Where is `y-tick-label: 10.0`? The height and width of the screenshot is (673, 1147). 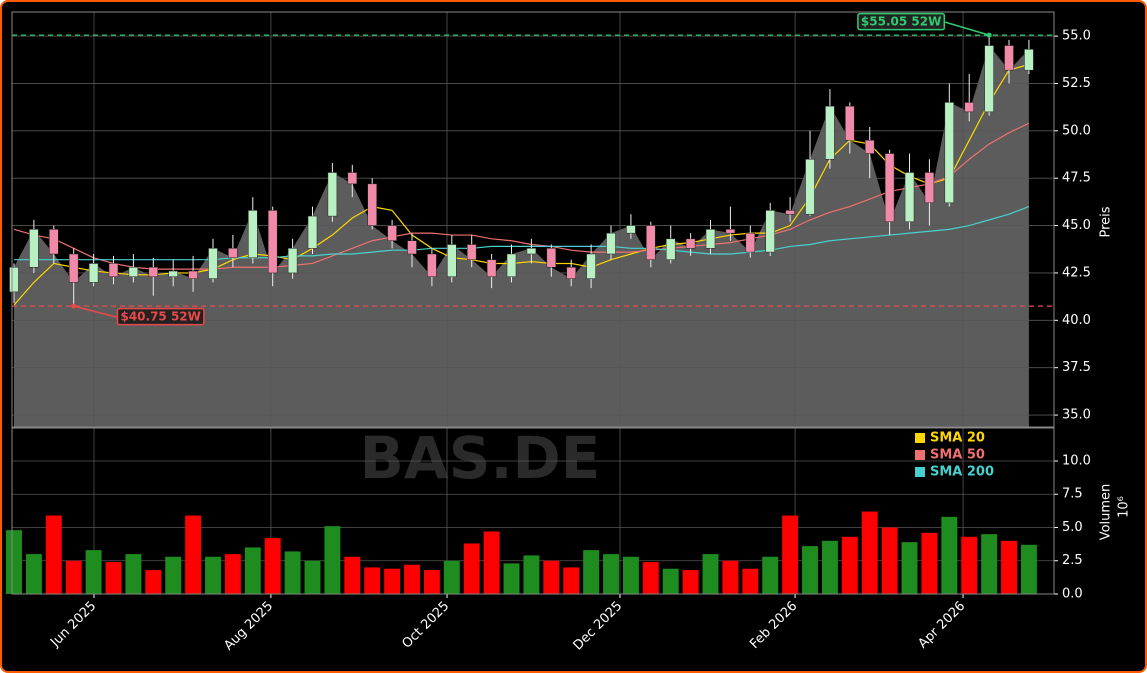 y-tick-label: 10.0 is located at coordinates (1076, 460).